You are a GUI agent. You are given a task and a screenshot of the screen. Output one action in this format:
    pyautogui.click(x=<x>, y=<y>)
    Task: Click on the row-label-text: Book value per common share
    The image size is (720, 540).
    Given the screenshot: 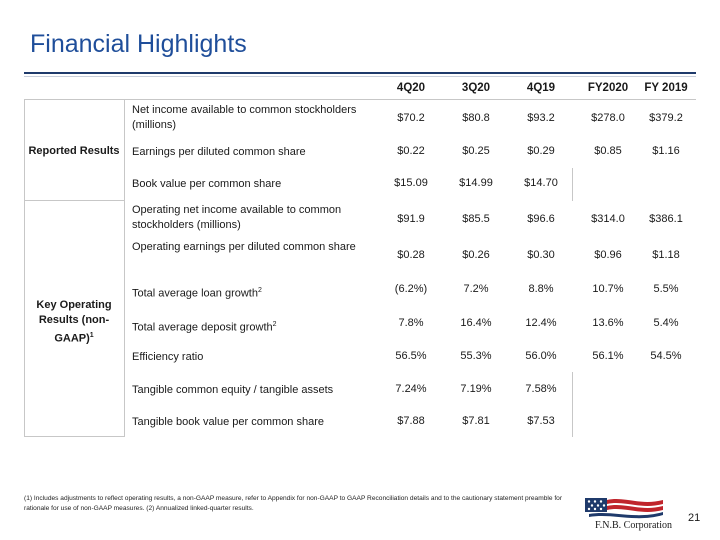 What is the action you would take?
    pyautogui.click(x=207, y=184)
    